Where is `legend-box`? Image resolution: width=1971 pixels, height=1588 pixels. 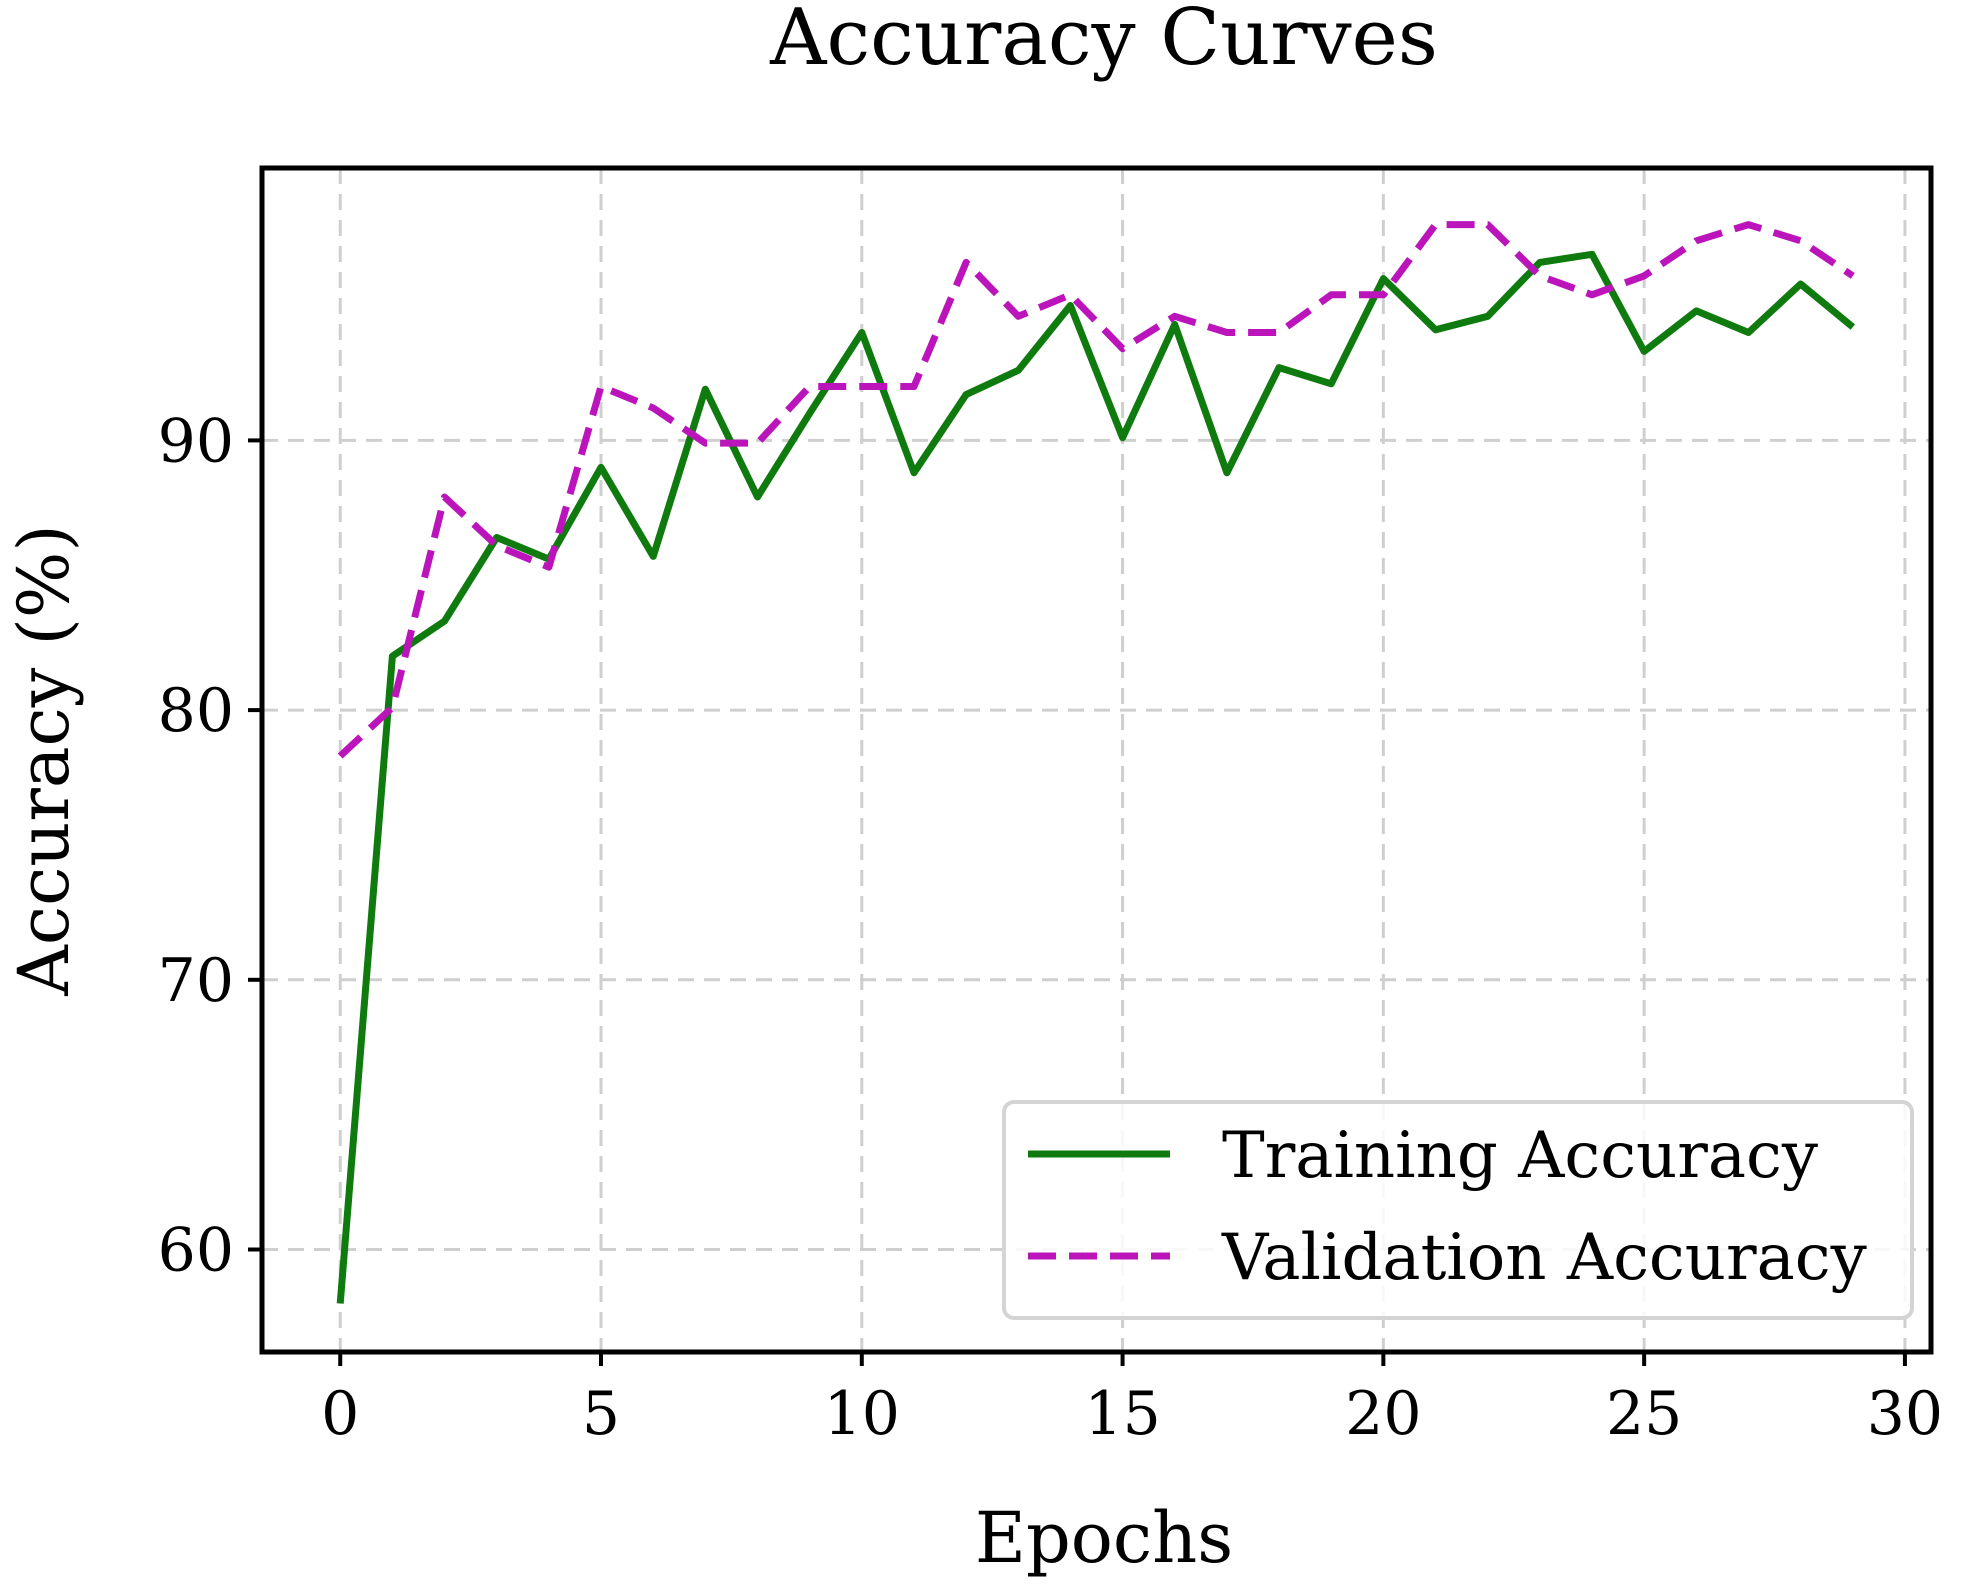 legend-box is located at coordinates (1458, 1210).